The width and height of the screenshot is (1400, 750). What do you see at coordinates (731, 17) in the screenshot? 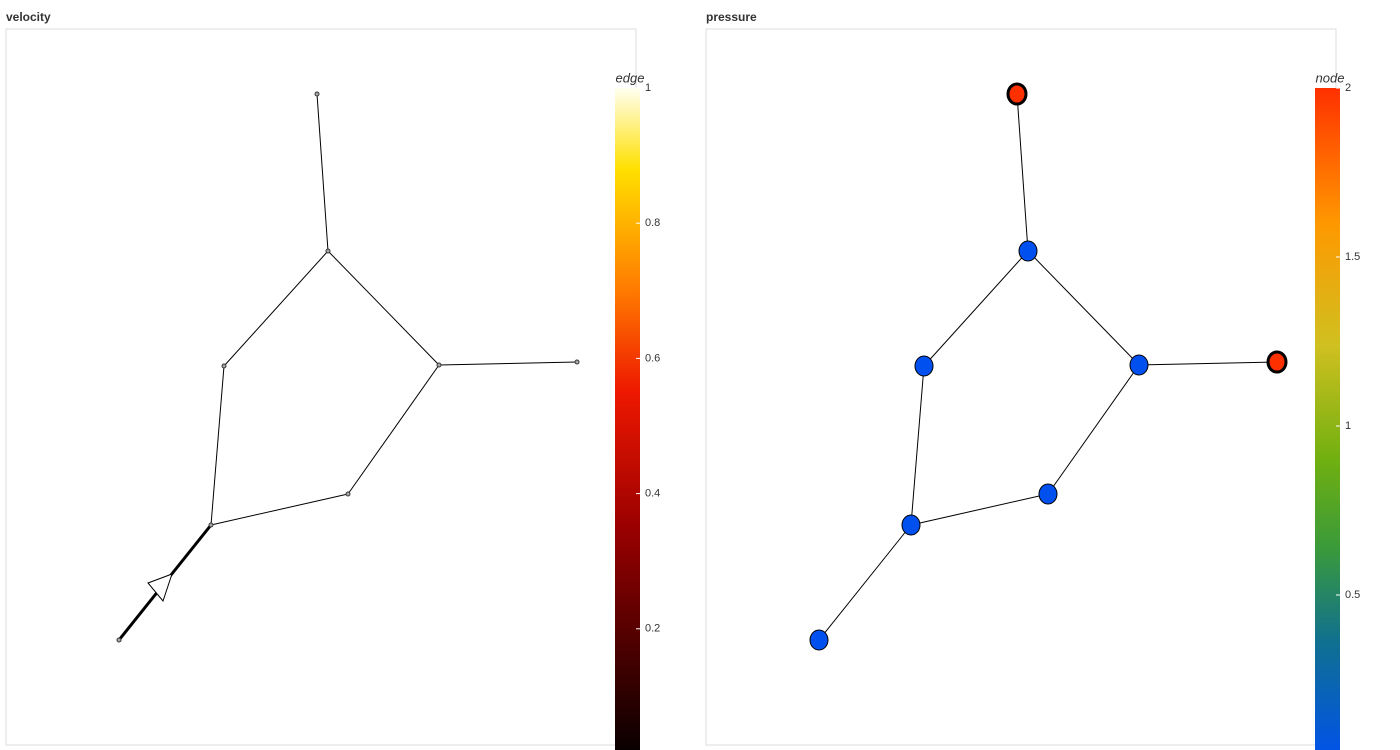
I see `panel-title: pressure` at bounding box center [731, 17].